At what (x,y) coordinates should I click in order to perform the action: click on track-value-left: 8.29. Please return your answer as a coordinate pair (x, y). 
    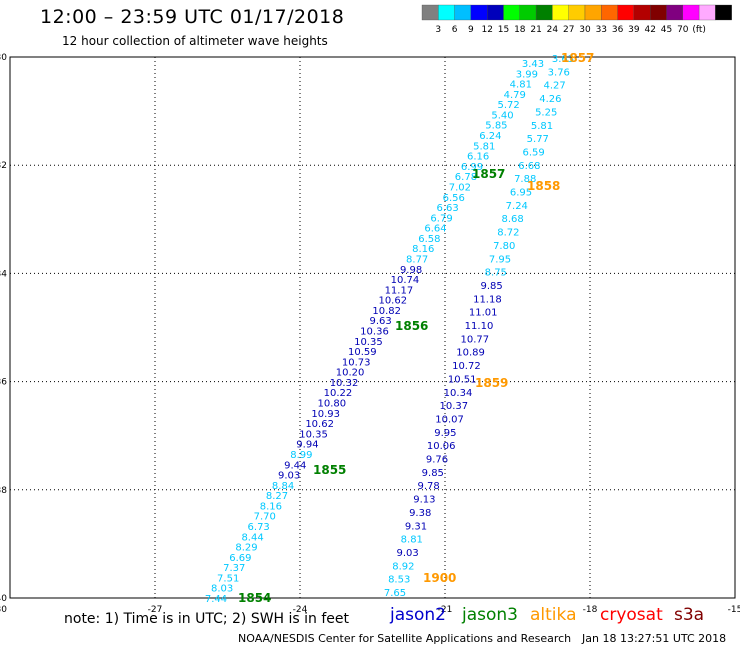
    Looking at the image, I should click on (246, 548).